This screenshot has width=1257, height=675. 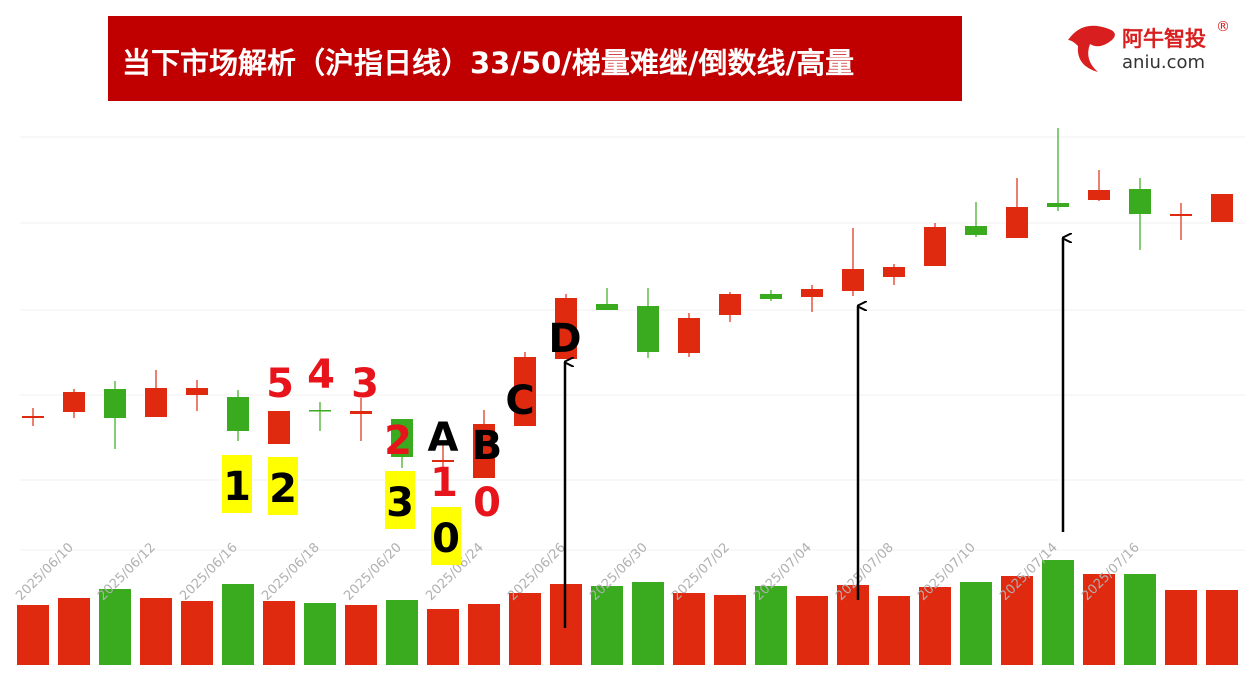 I want to click on brand-site: aniu.com, so click(x=1163, y=62).